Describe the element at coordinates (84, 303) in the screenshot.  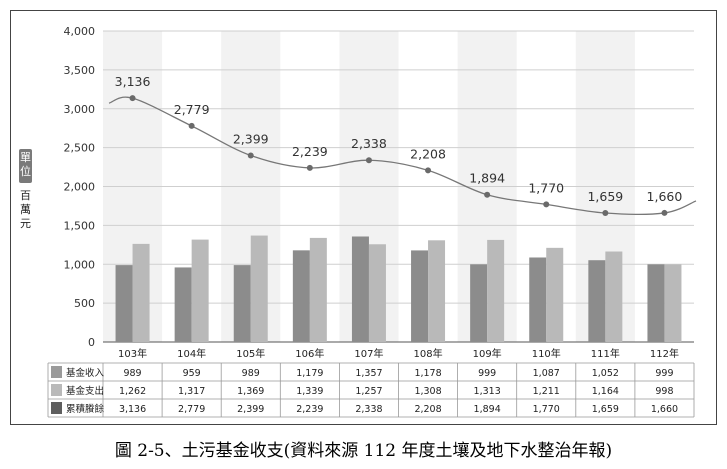
I see `y-tick-label: 500` at that location.